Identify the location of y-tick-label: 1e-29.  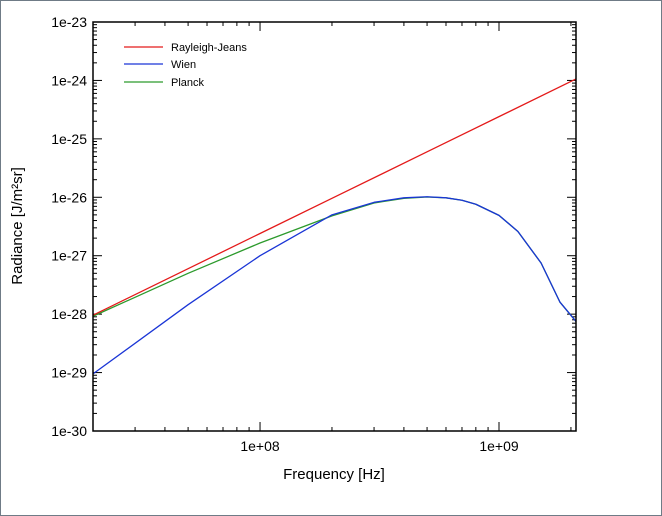
(69, 373).